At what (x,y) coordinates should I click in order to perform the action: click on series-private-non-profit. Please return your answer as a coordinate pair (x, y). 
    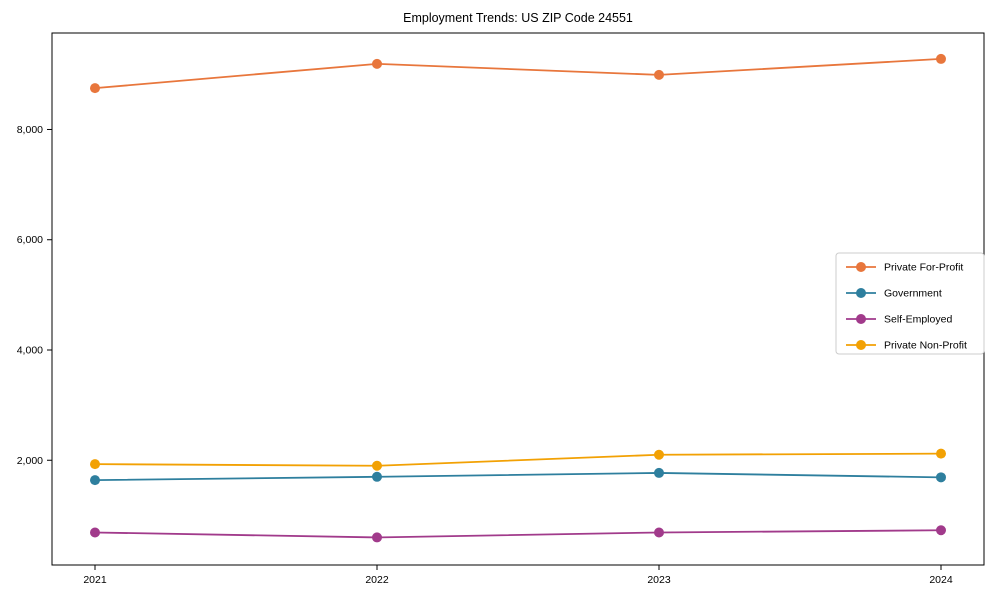
    Looking at the image, I should click on (518, 459).